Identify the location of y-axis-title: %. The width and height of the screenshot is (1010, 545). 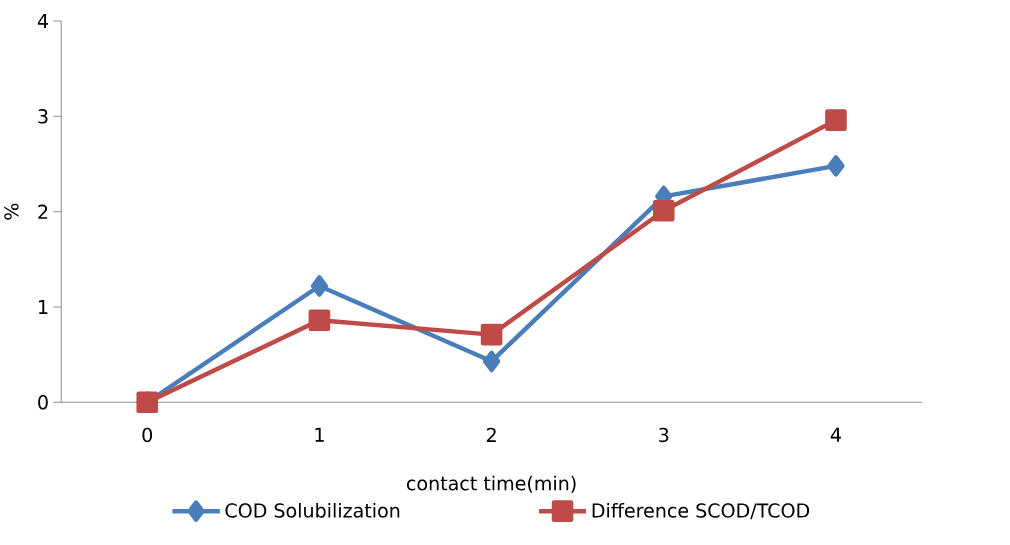
(11, 211).